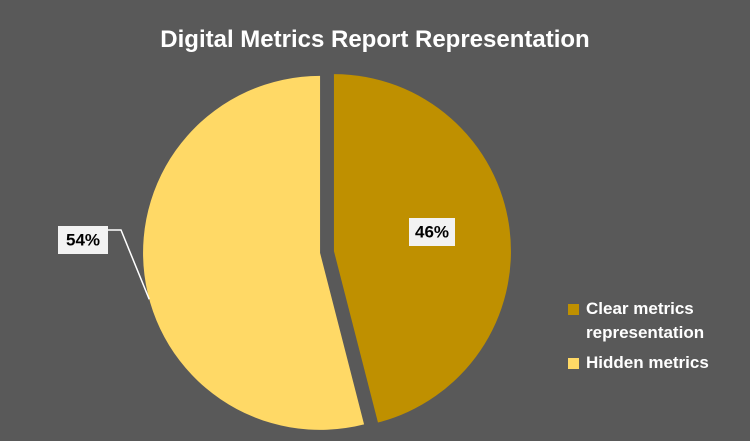  I want to click on legend-swatch-clear-metrics, so click(573, 309).